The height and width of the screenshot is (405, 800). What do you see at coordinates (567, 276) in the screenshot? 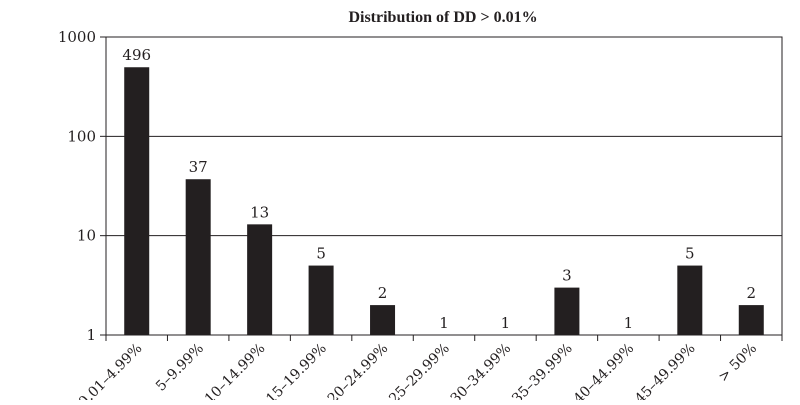
I see `data-label: 3` at bounding box center [567, 276].